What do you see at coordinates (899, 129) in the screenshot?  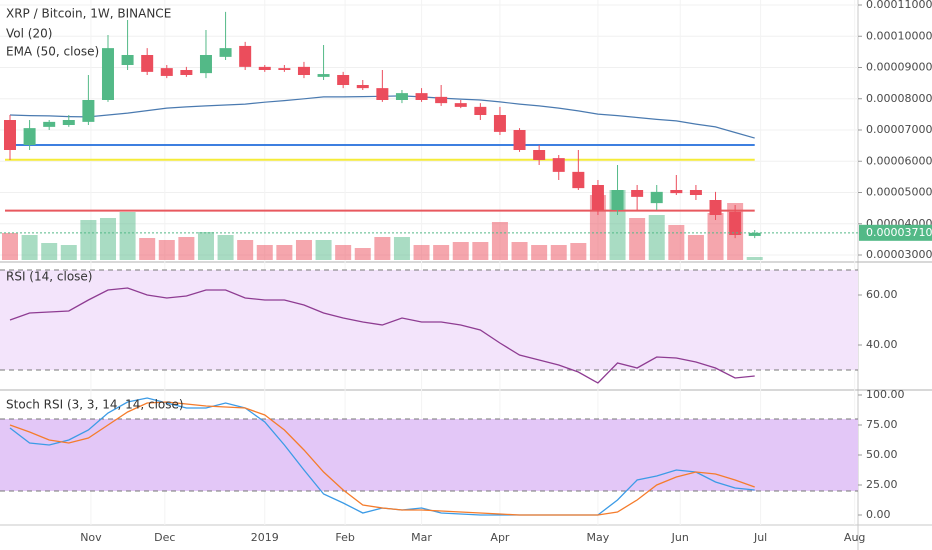 I see `y-tick-label: 0.00007000` at bounding box center [899, 129].